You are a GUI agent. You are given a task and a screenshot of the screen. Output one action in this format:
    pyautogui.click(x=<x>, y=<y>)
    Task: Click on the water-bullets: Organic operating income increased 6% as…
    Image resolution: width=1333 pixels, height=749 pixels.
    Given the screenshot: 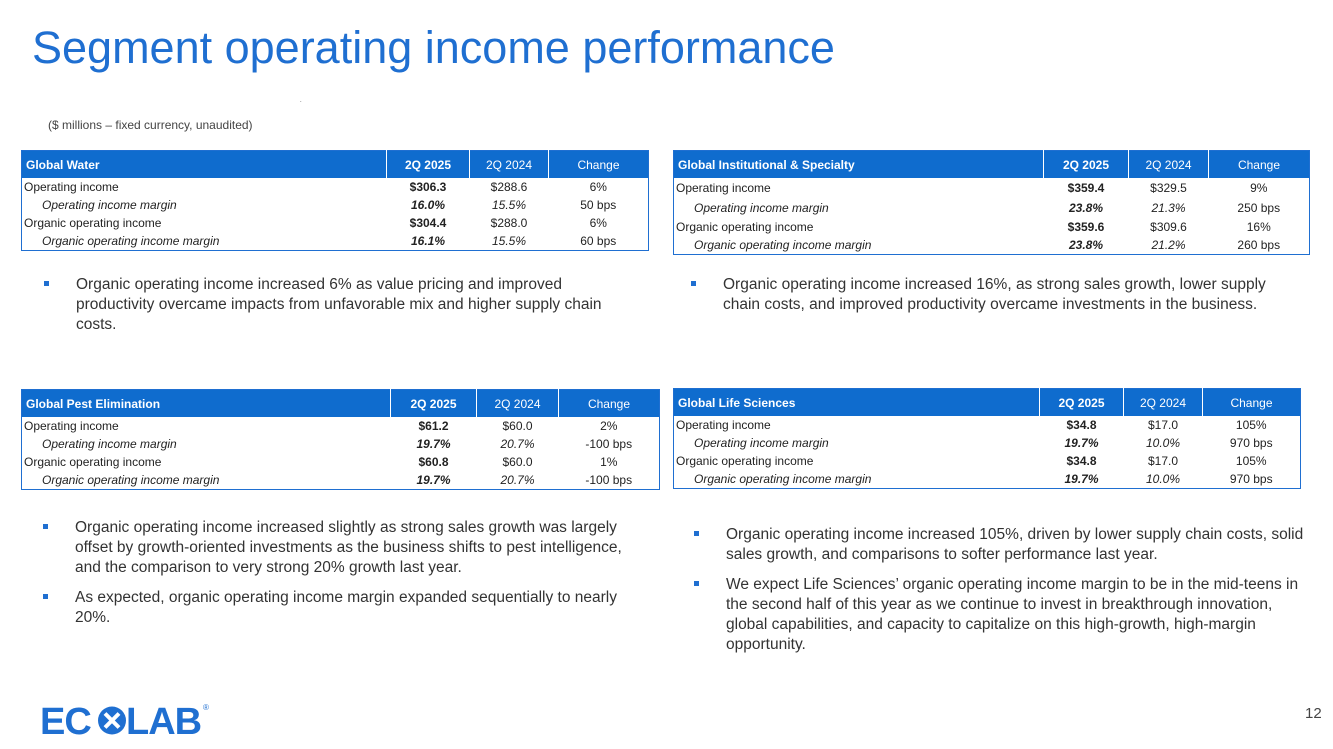 What is the action you would take?
    pyautogui.click(x=330, y=310)
    